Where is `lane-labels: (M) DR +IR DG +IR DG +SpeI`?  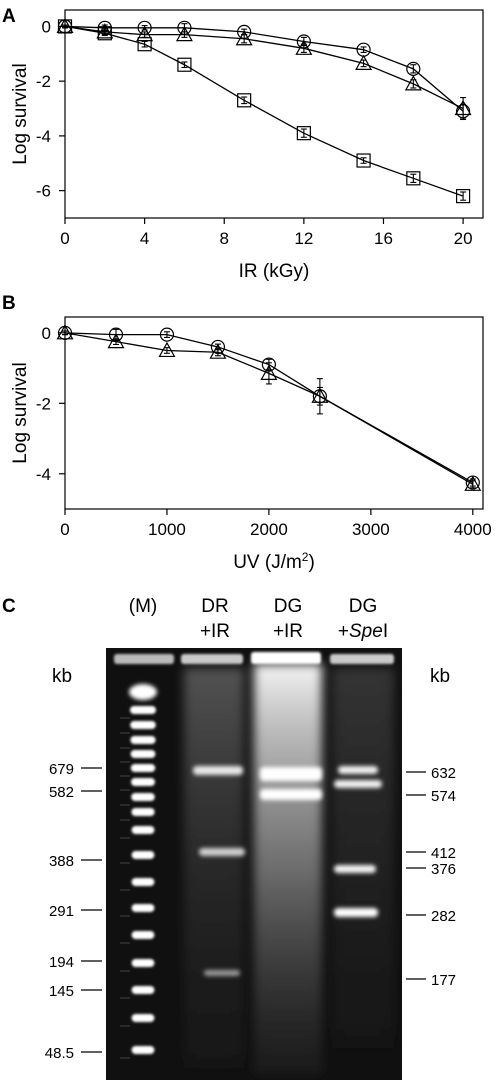
lane-labels: (M) DR +IR DG +IR DG +SpeI is located at coordinates (258, 619).